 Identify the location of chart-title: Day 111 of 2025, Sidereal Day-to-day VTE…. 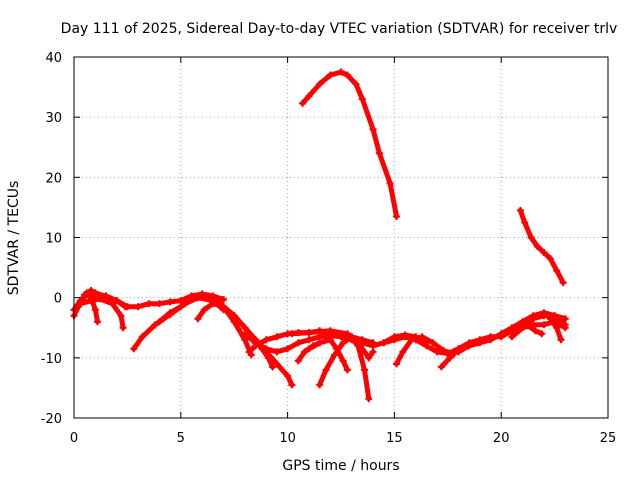
(339, 29).